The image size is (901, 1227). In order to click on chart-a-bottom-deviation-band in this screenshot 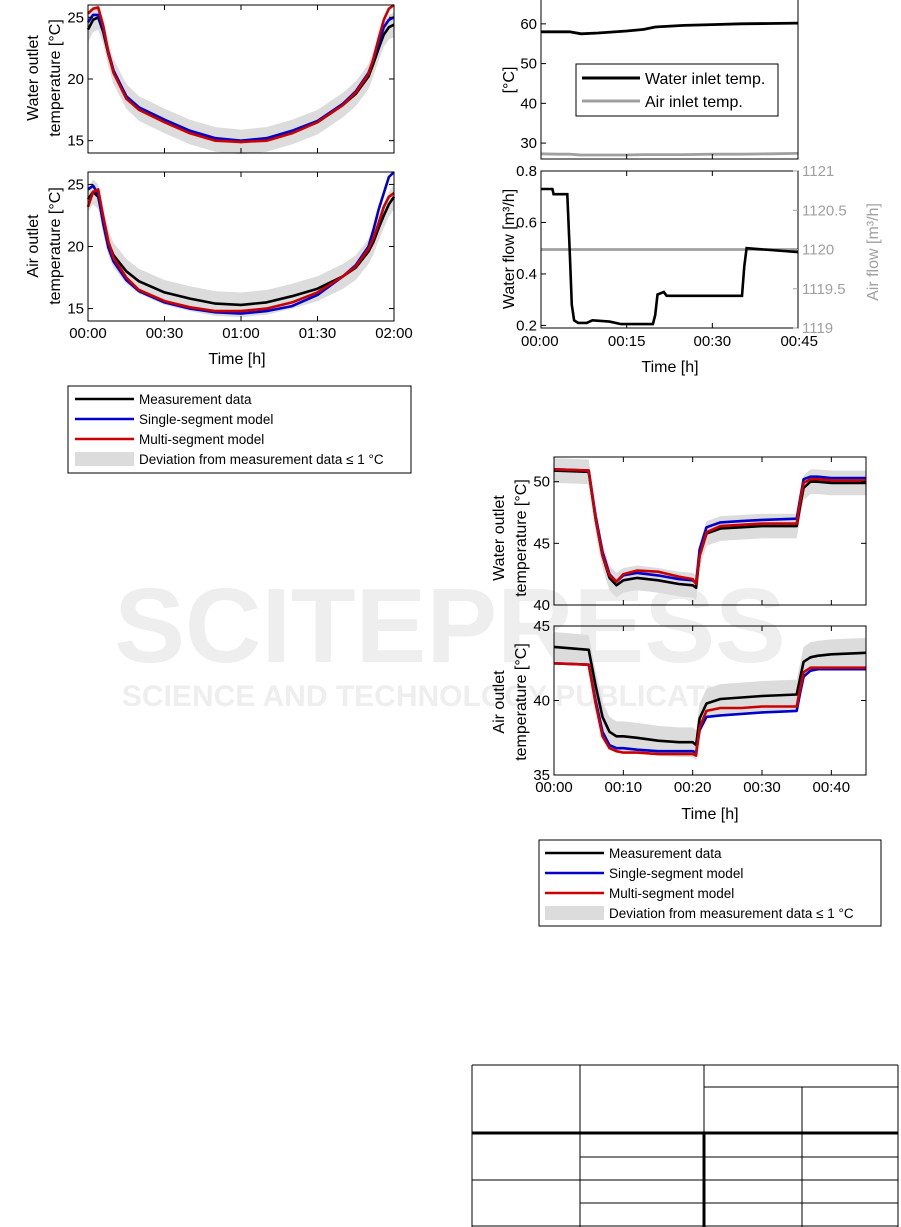, I will do `click(241, 248)`.